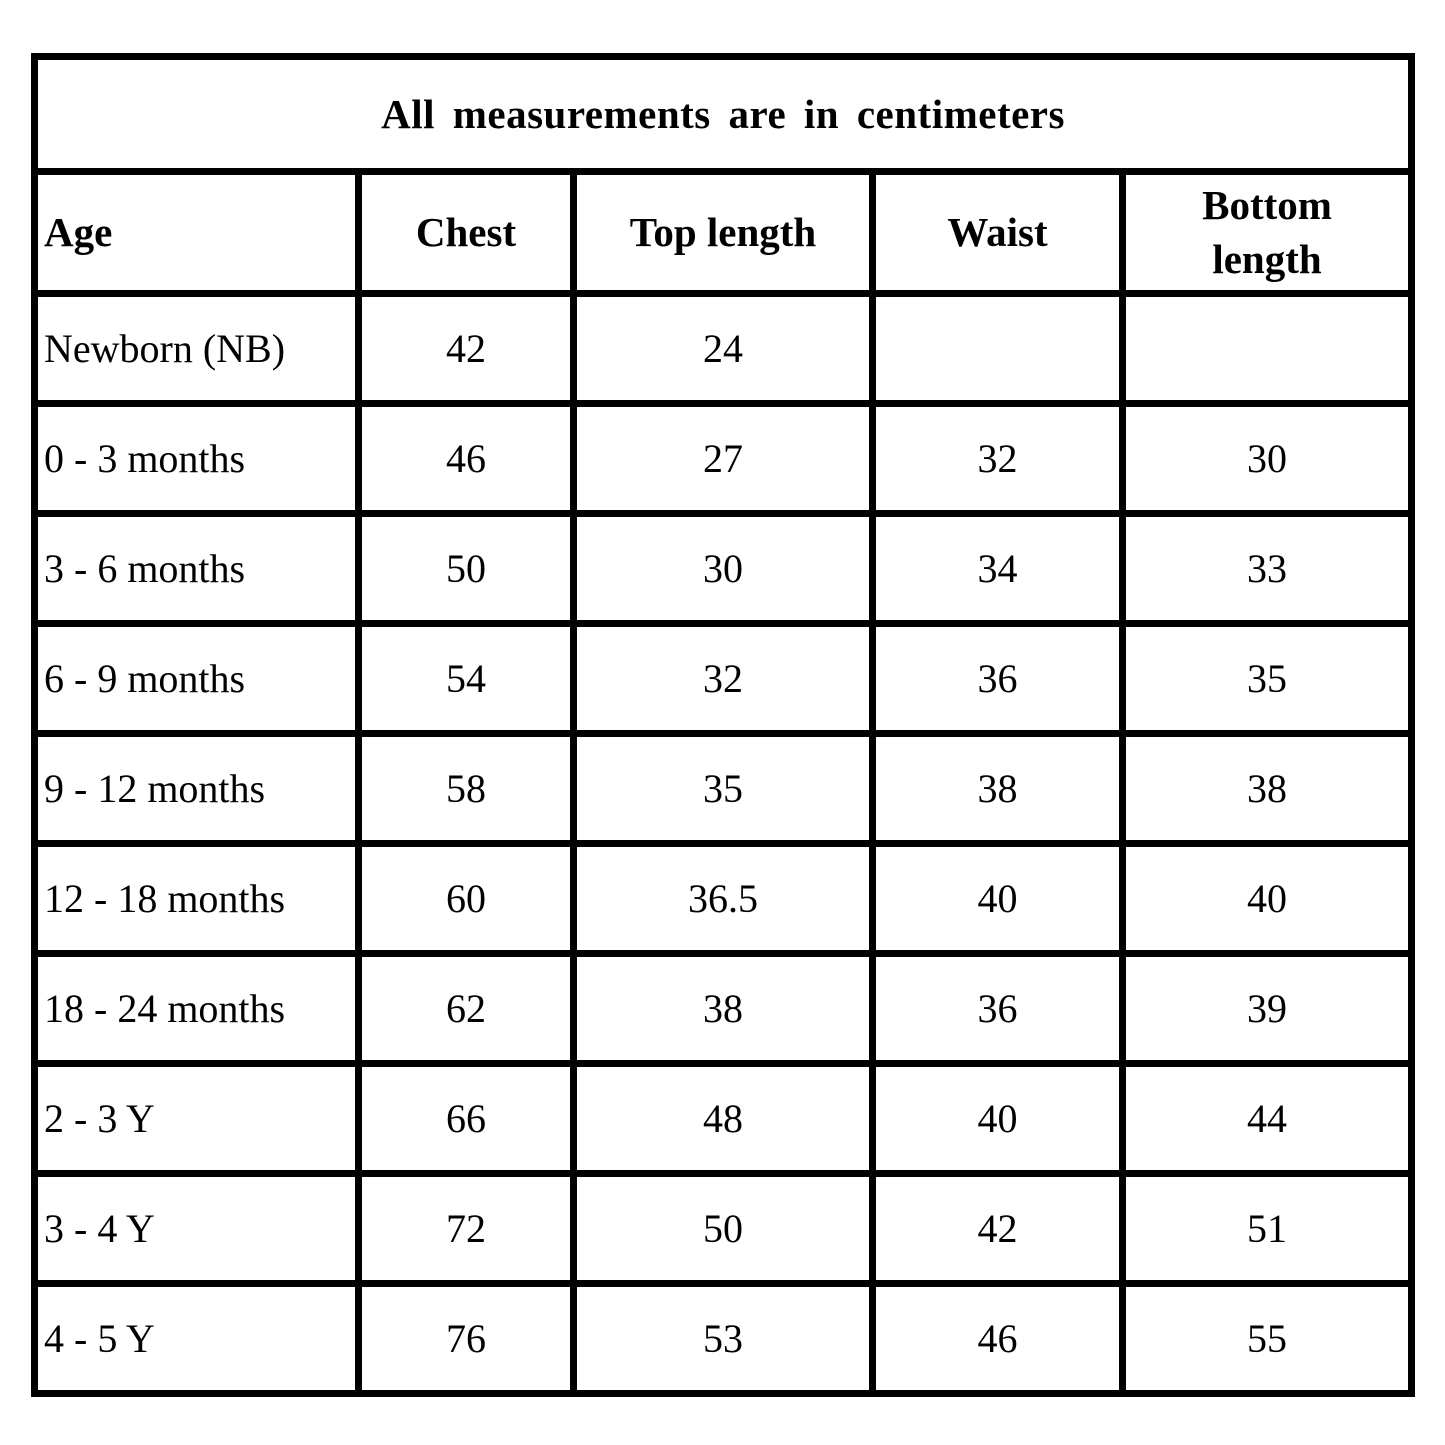 This screenshot has width=1445, height=1445. I want to click on bottom-length-cell: 51, so click(1267, 1228).